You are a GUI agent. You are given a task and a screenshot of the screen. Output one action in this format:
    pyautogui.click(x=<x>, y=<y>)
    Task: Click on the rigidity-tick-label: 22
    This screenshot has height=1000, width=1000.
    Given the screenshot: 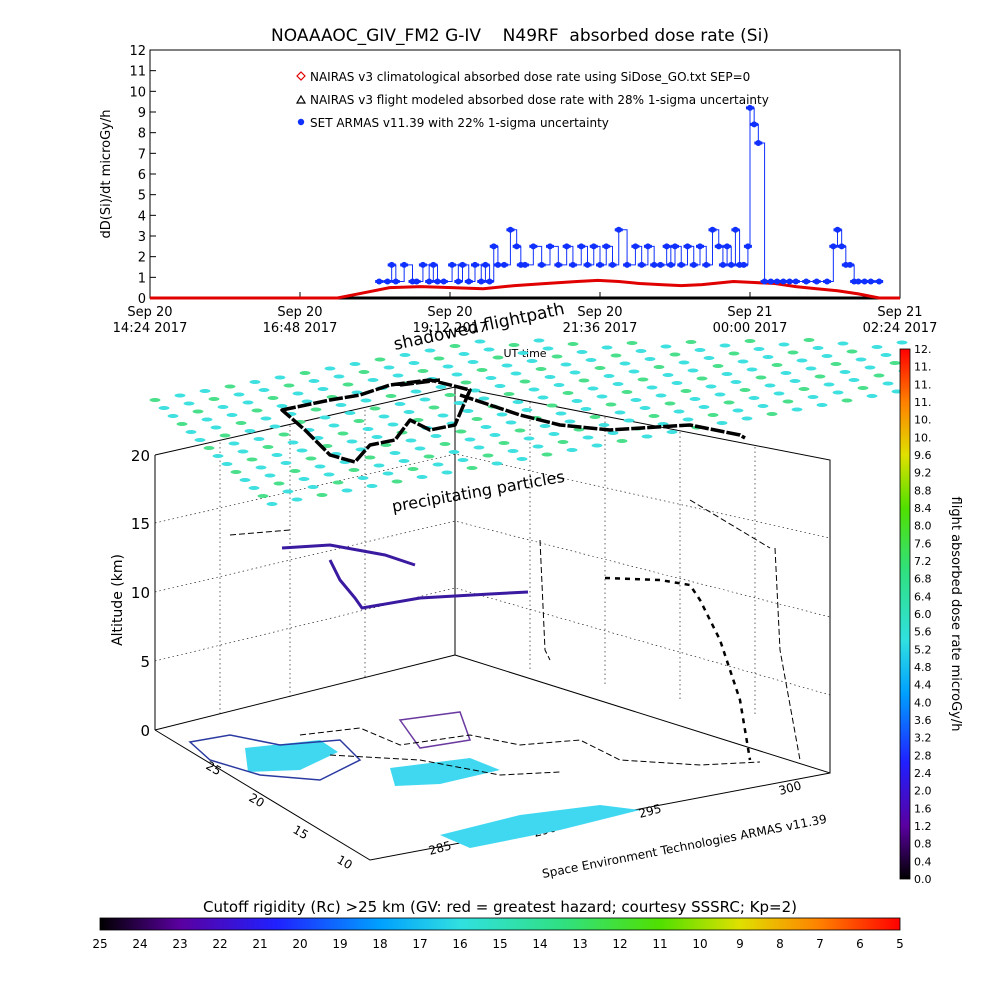 What is the action you would take?
    pyautogui.click(x=219, y=944)
    